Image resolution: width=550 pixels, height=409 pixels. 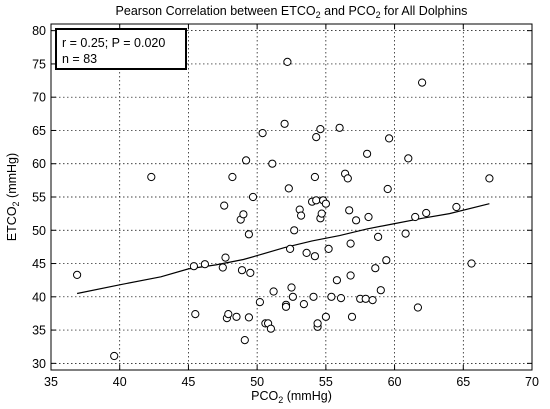 What do you see at coordinates (39, 331) in the screenshot?
I see `y-tick-label: 35` at bounding box center [39, 331].